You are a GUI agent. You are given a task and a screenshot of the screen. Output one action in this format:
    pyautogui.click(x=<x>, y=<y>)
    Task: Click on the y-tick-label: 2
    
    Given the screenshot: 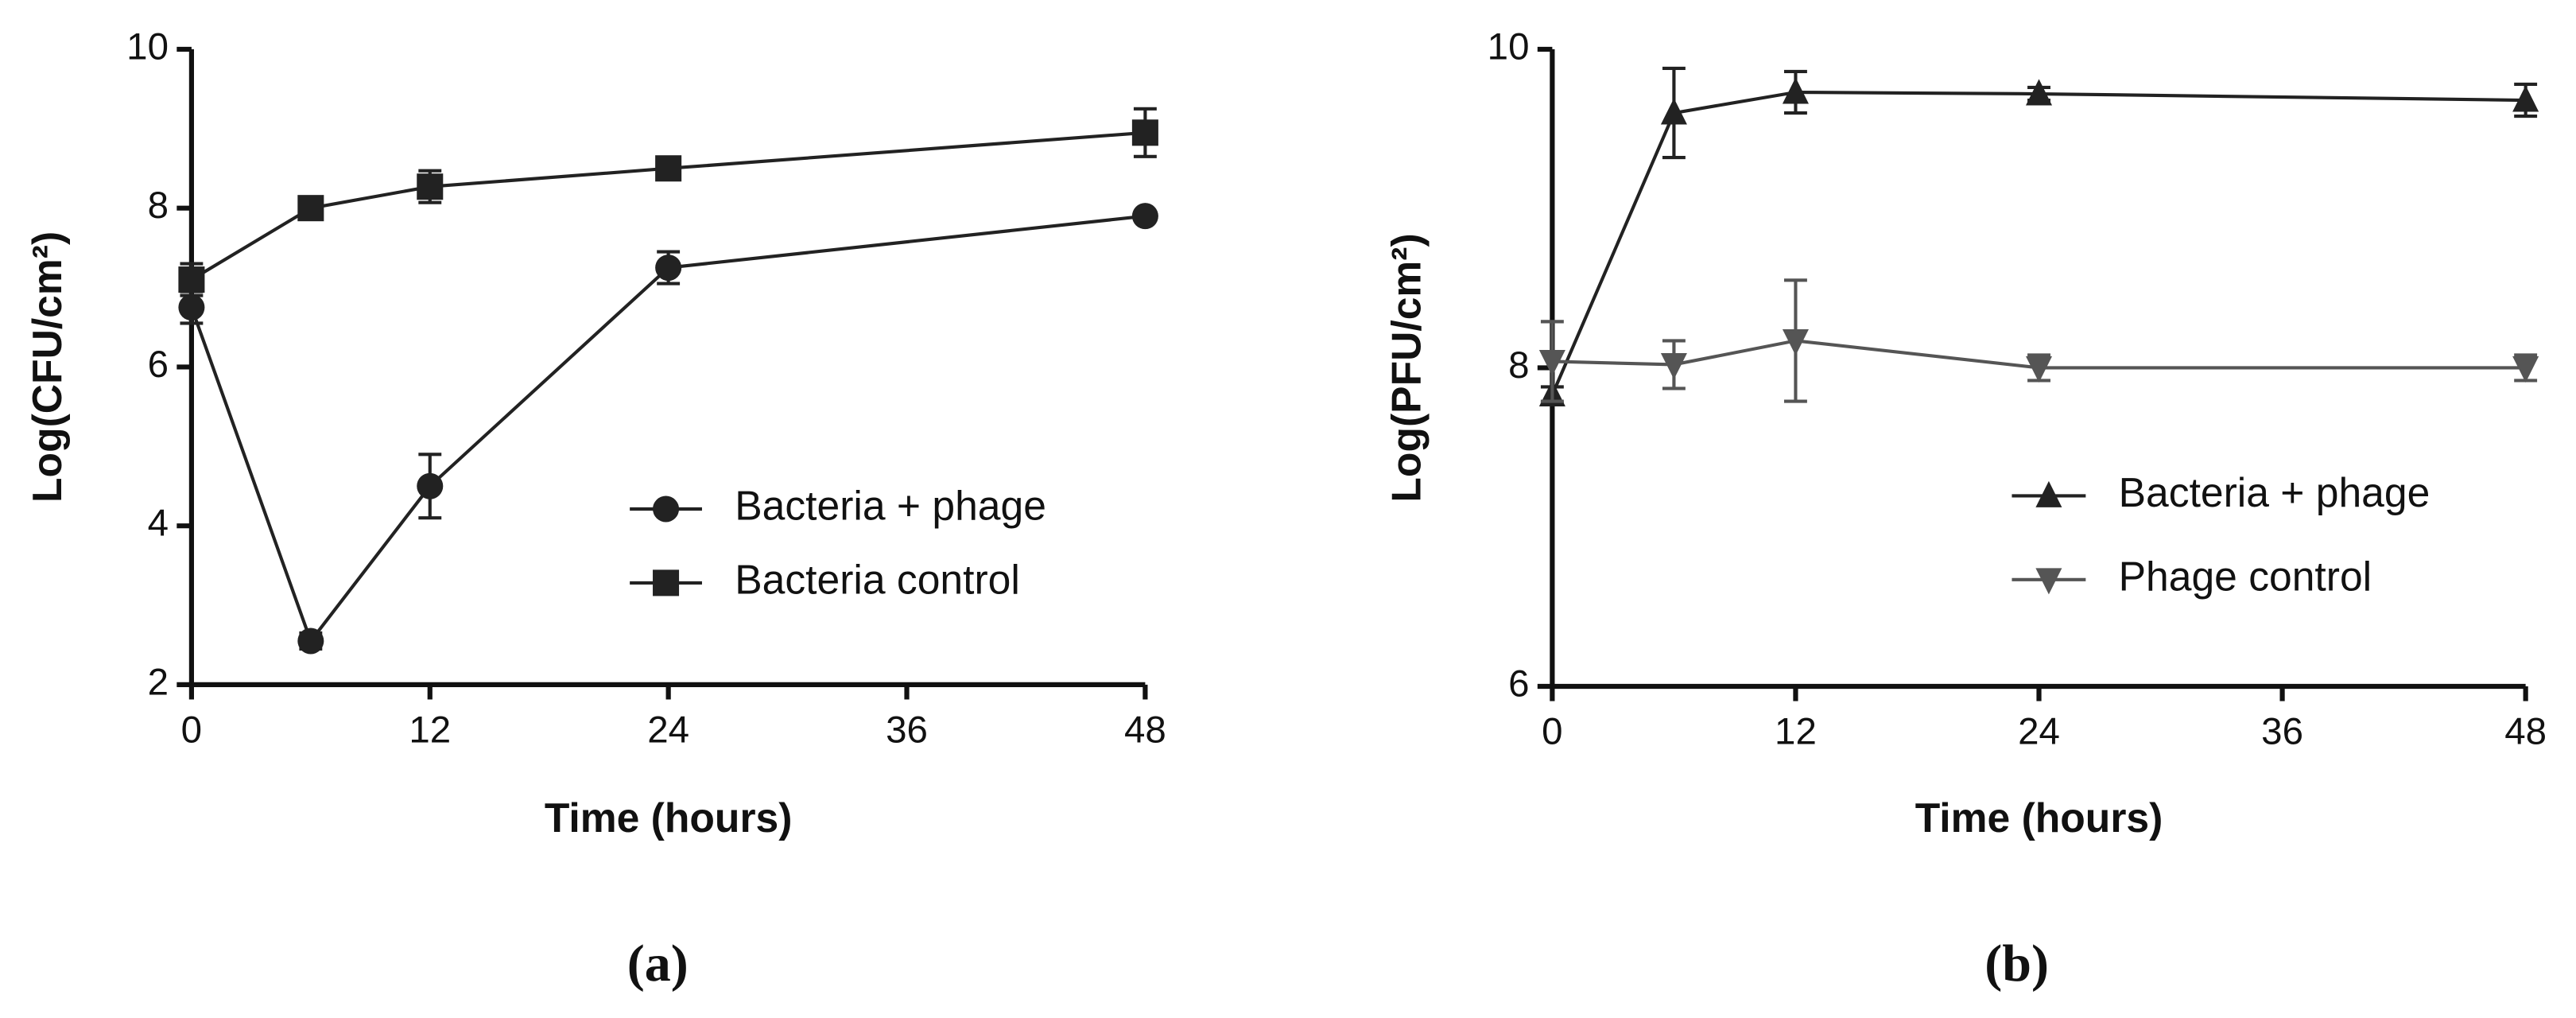 What is the action you would take?
    pyautogui.click(x=158, y=682)
    